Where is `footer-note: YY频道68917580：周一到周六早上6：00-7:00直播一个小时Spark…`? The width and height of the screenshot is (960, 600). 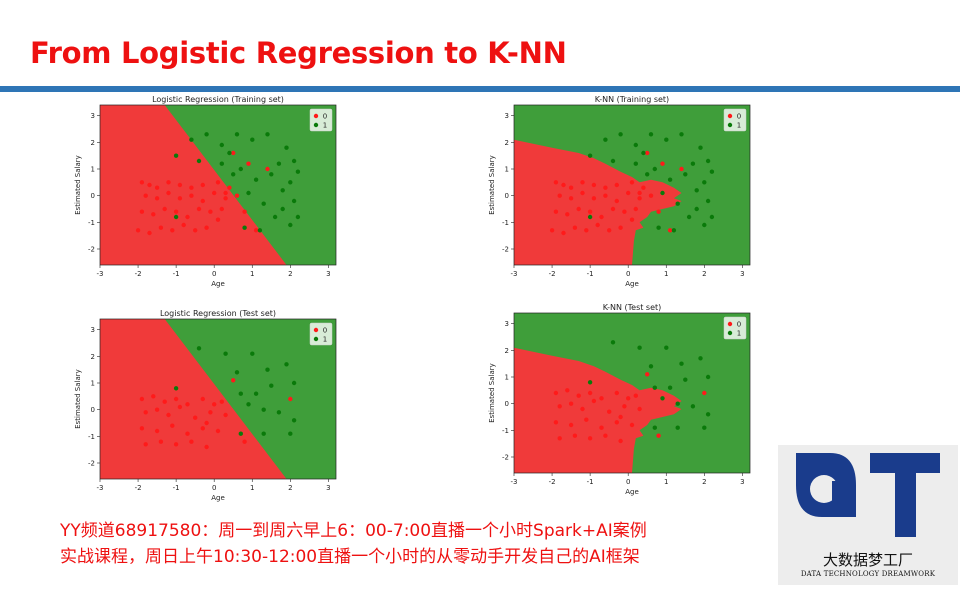 footer-note: YY频道68917580：周一到周六早上6：00-7:00直播一个小时Spark… is located at coordinates (353, 544).